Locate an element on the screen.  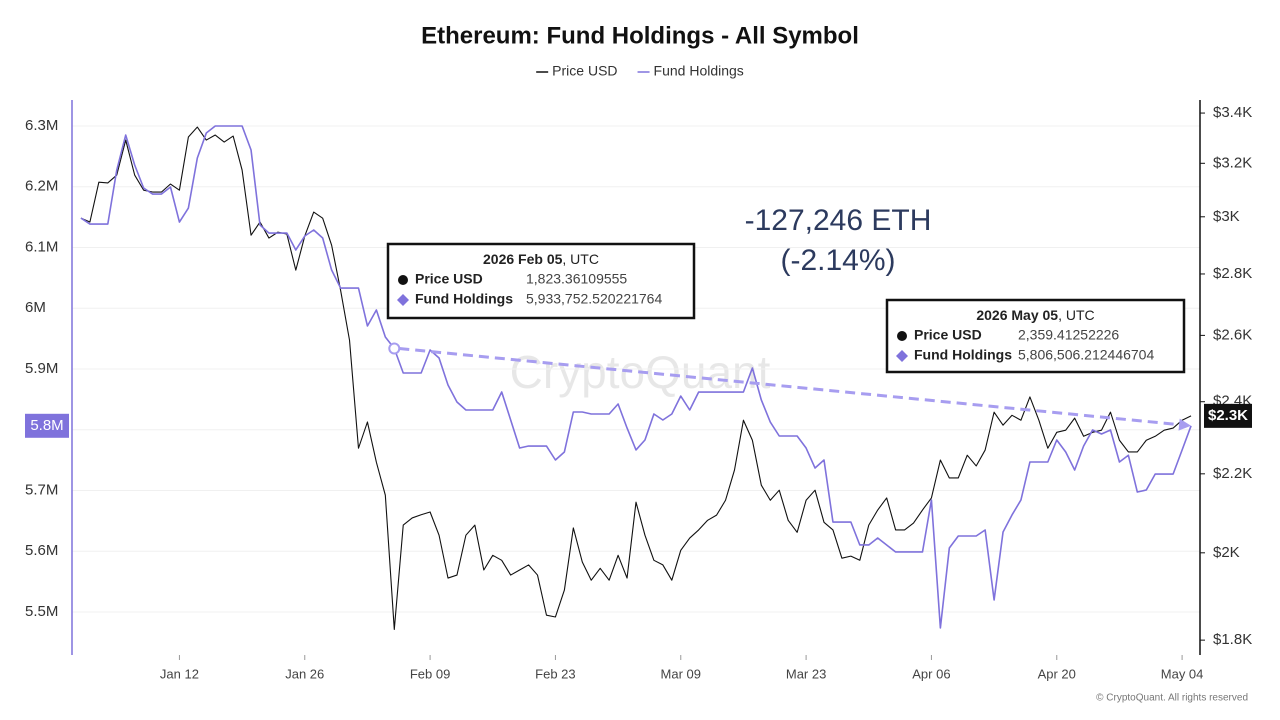
y-tick-label: 5.9M is located at coordinates (41, 368).